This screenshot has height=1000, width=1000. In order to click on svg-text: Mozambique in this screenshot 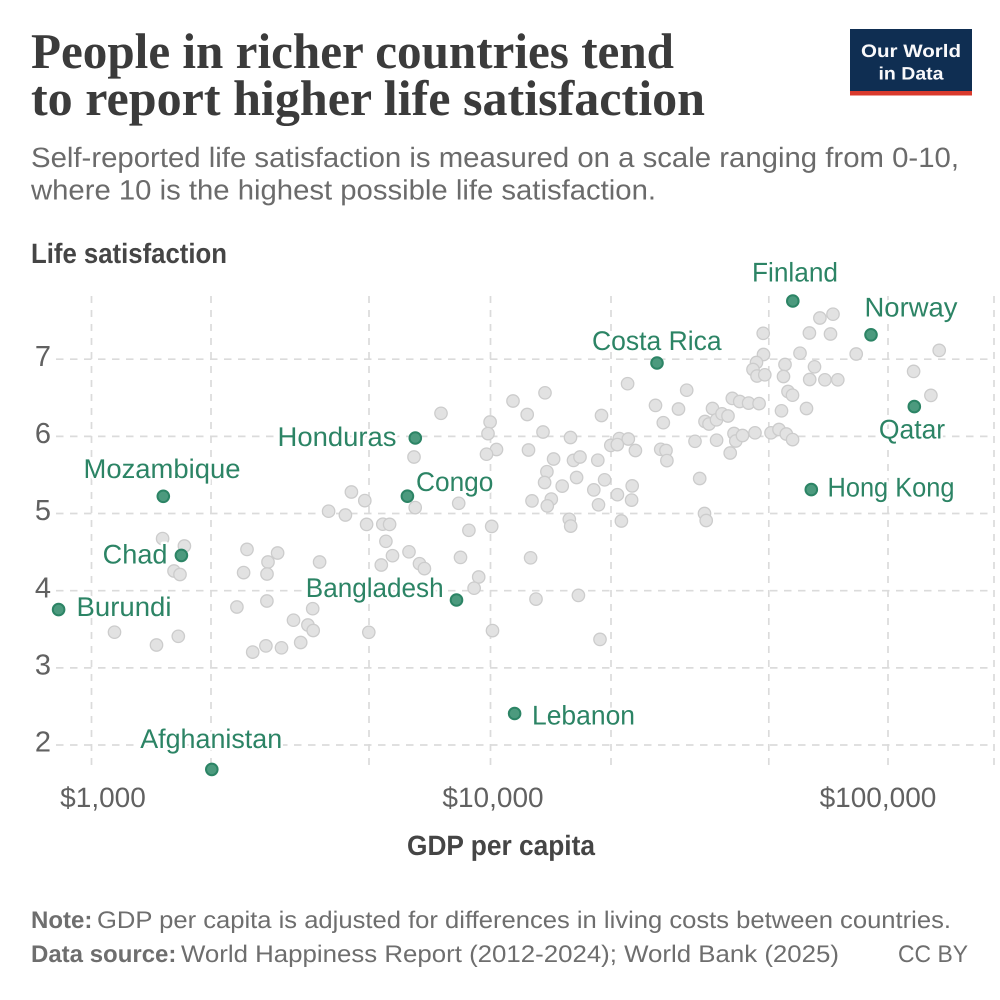, I will do `click(162, 469)`.